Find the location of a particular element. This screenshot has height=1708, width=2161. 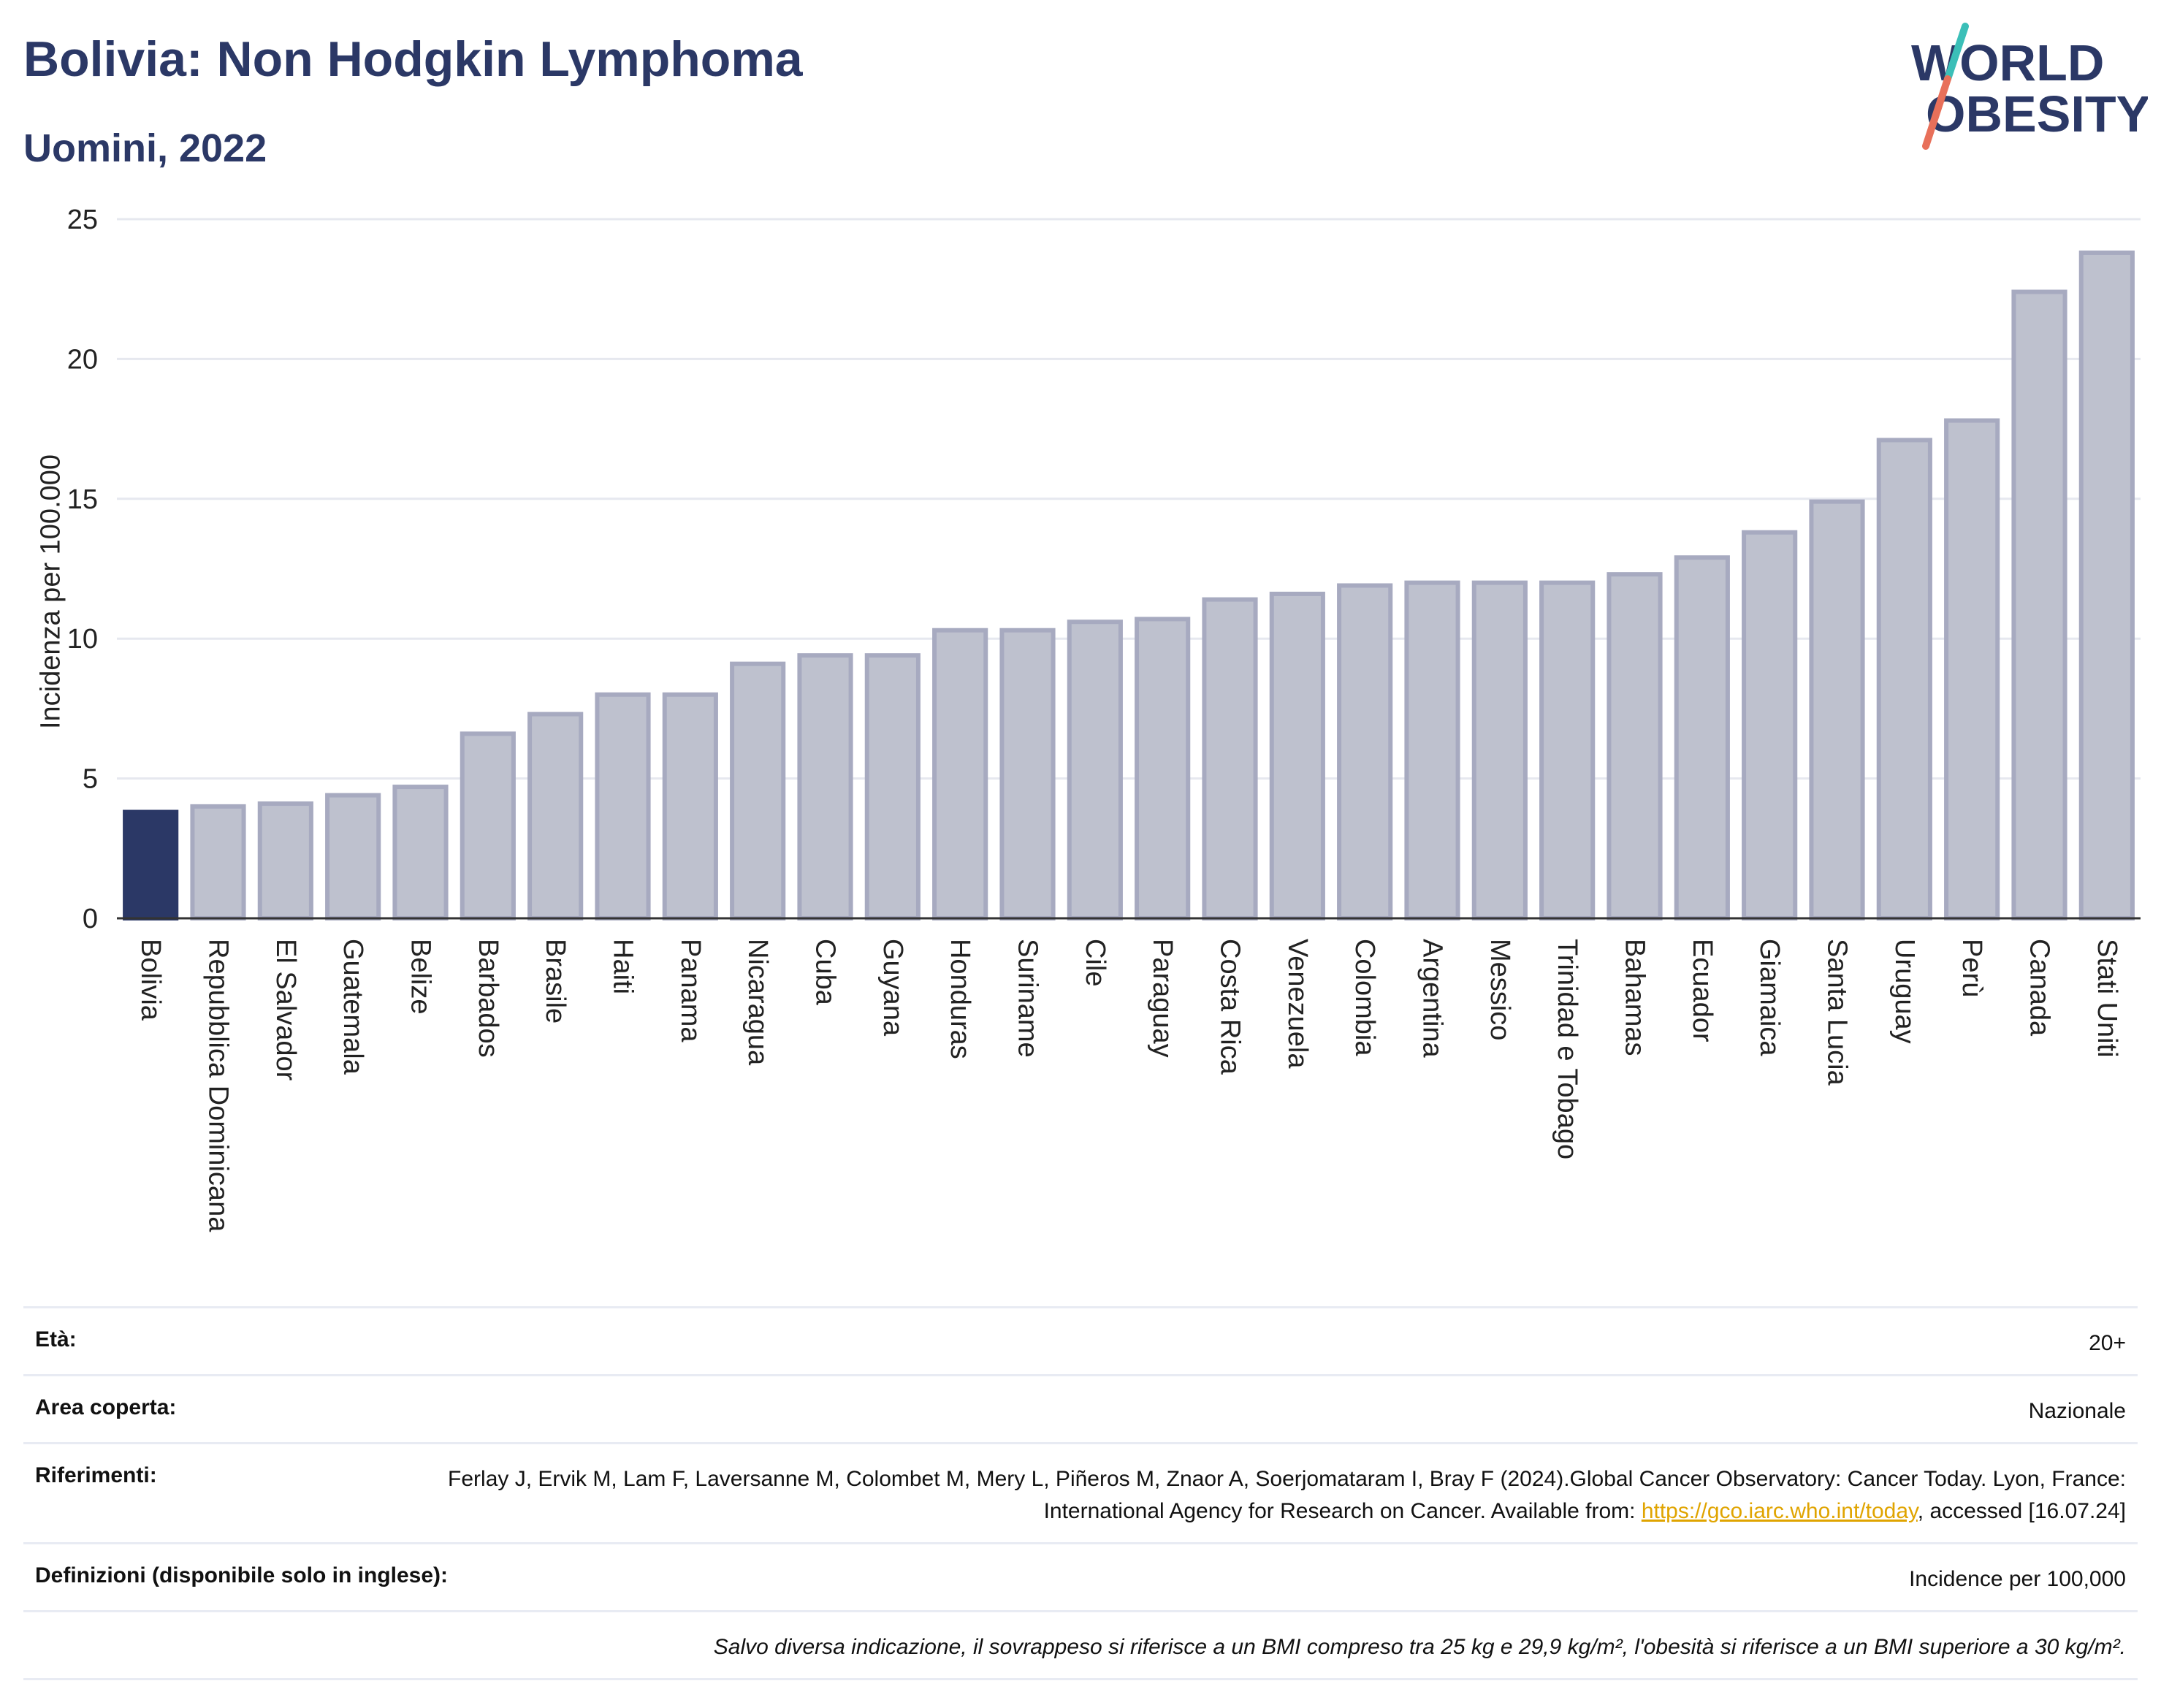

x-tick-label: Santa Lucia is located at coordinates (1837, 1012).